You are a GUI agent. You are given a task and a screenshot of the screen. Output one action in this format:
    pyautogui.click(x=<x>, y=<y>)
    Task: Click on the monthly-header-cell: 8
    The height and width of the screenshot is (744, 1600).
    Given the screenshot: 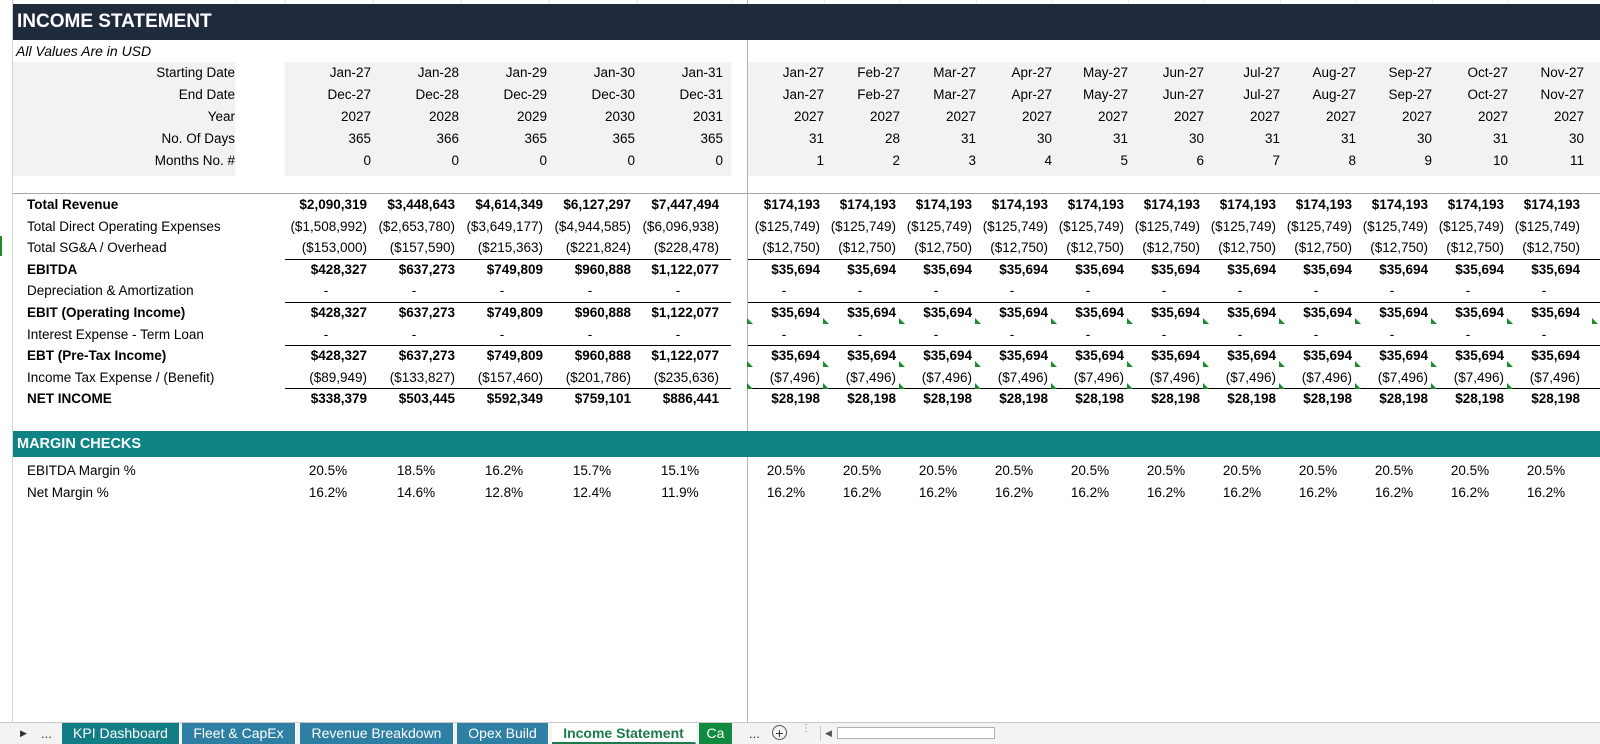 What is the action you would take?
    pyautogui.click(x=1352, y=160)
    